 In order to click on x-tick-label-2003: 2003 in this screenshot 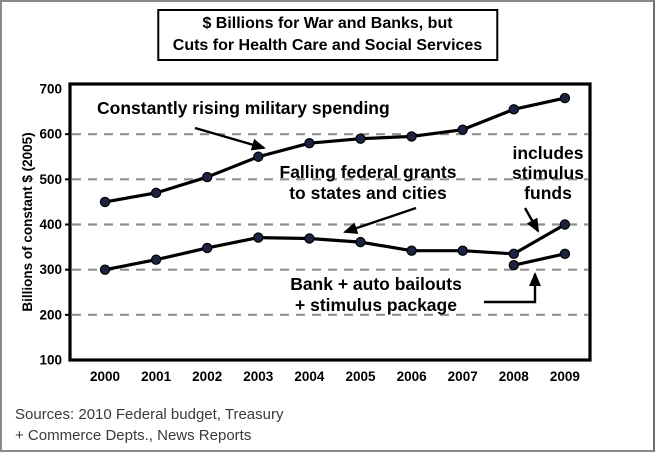, I will do `click(258, 376)`.